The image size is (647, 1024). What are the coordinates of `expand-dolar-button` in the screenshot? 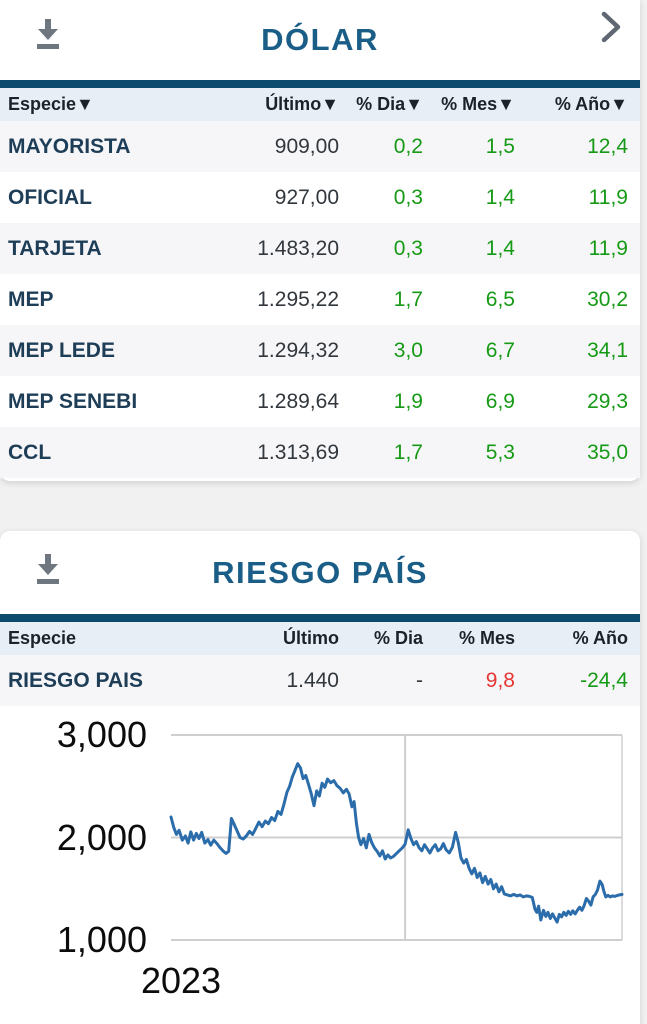 It's located at (611, 28).